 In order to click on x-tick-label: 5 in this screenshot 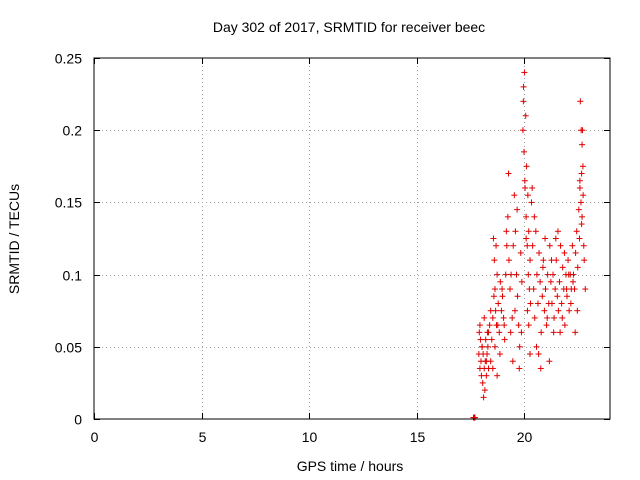, I will do `click(203, 437)`.